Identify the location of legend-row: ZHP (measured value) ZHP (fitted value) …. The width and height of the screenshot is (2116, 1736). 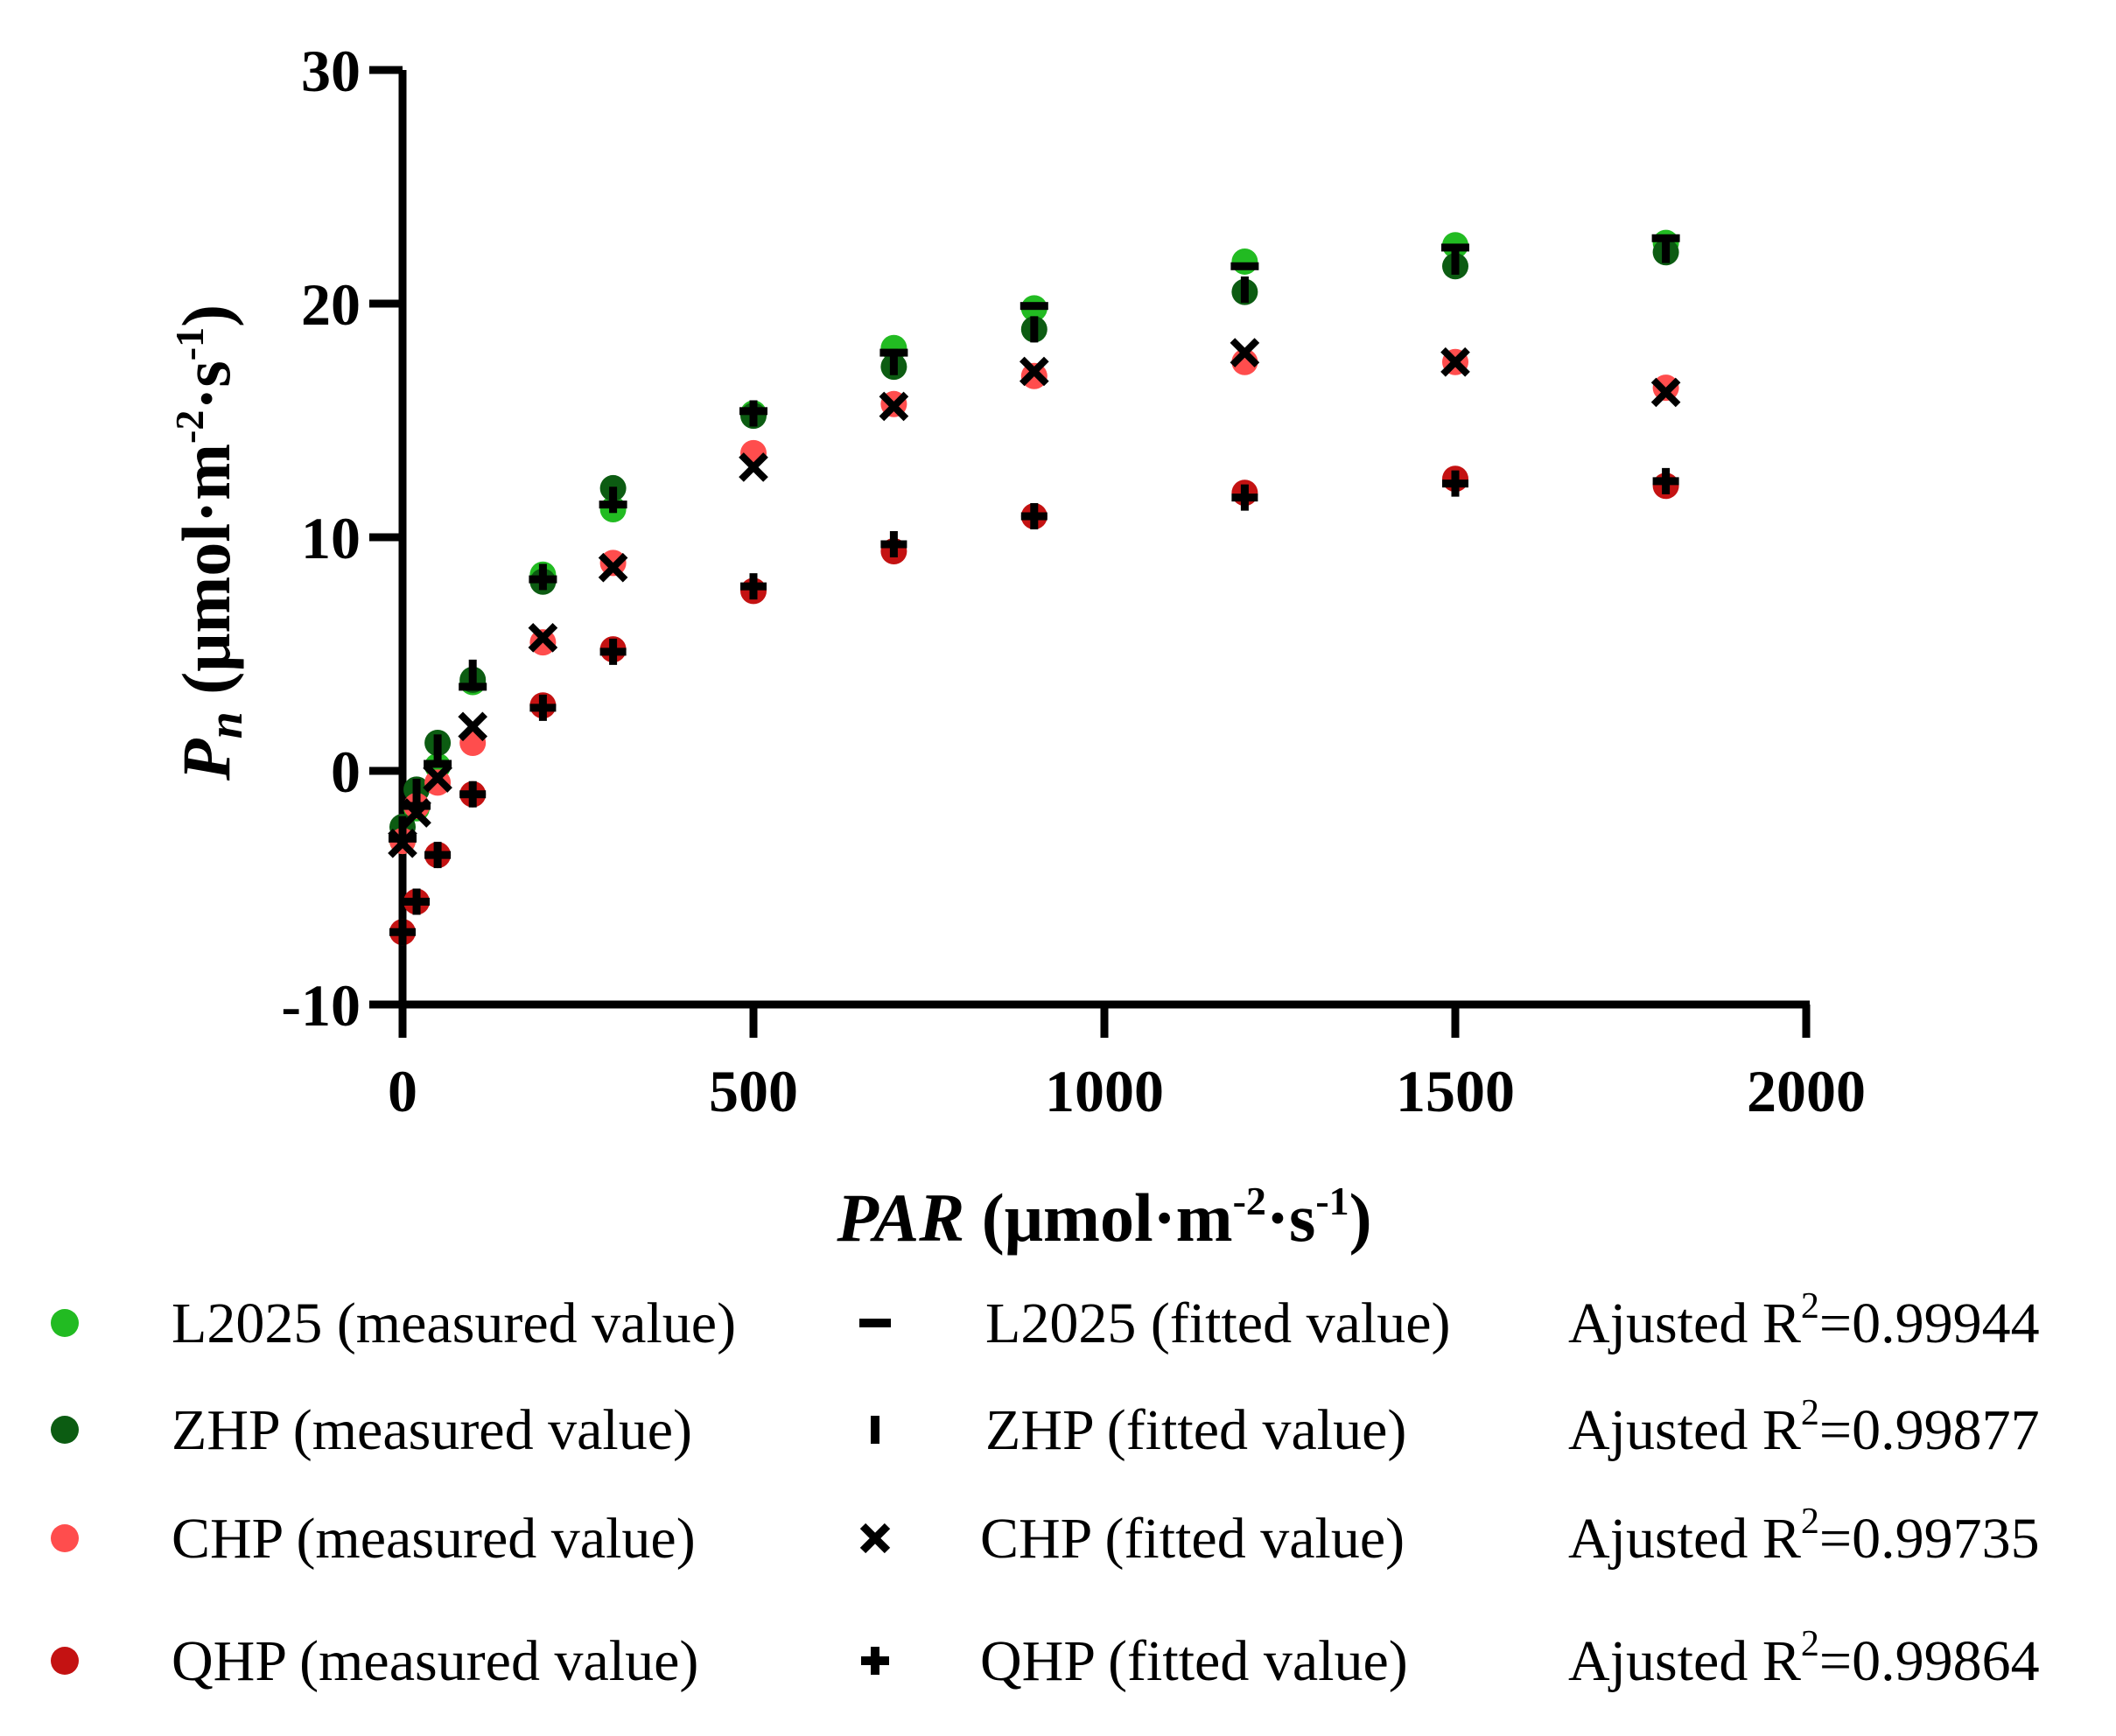
(1058, 1439).